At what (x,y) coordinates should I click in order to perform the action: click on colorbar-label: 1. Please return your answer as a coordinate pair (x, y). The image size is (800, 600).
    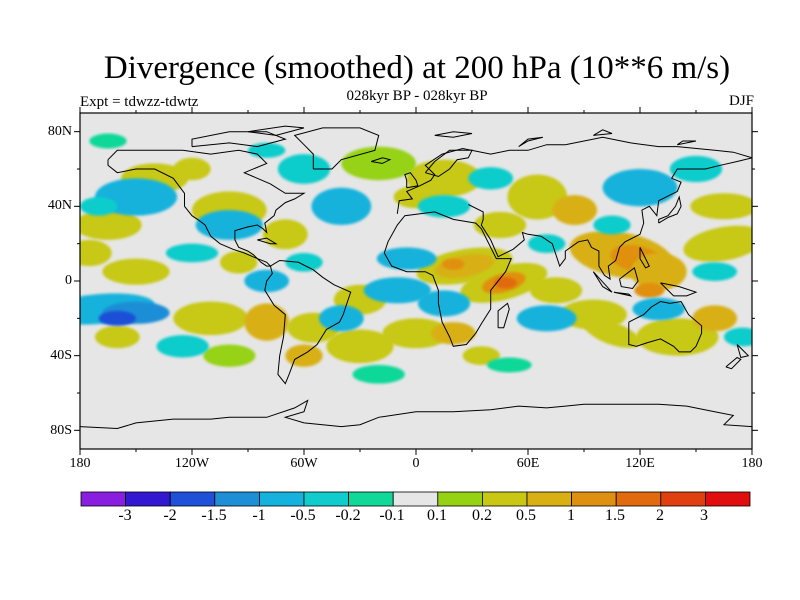
    Looking at the image, I should click on (571, 515).